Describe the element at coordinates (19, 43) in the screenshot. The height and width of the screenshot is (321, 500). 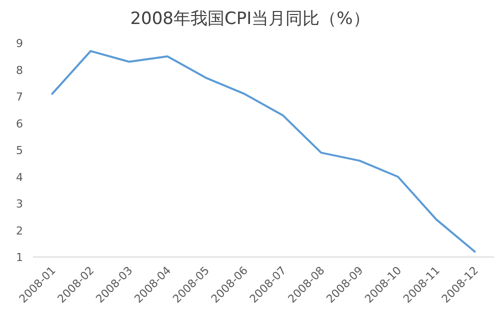
I see `y-tick-label: 9` at that location.